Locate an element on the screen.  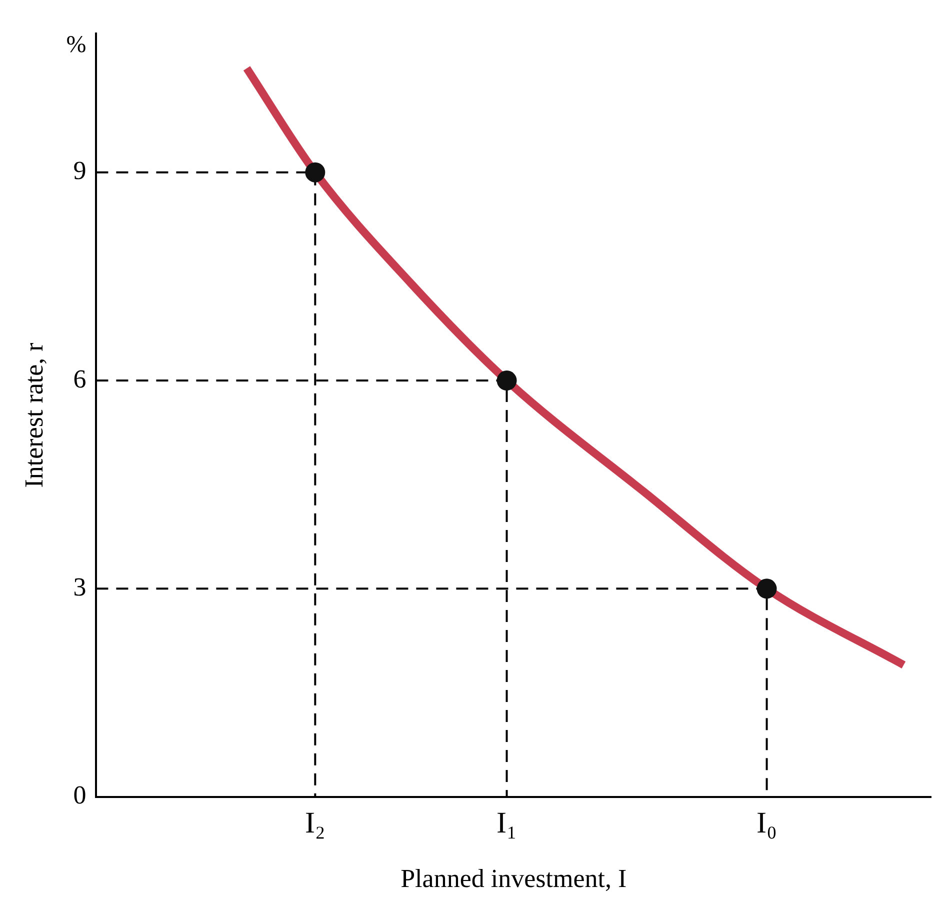
y-tick-label: 0 is located at coordinates (79, 795).